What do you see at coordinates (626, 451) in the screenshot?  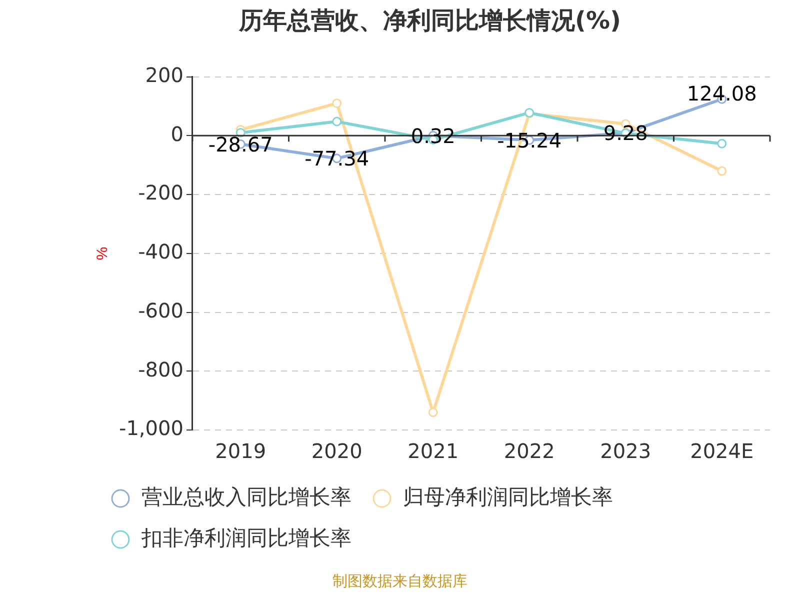 I see `x-tick-label: 2023` at bounding box center [626, 451].